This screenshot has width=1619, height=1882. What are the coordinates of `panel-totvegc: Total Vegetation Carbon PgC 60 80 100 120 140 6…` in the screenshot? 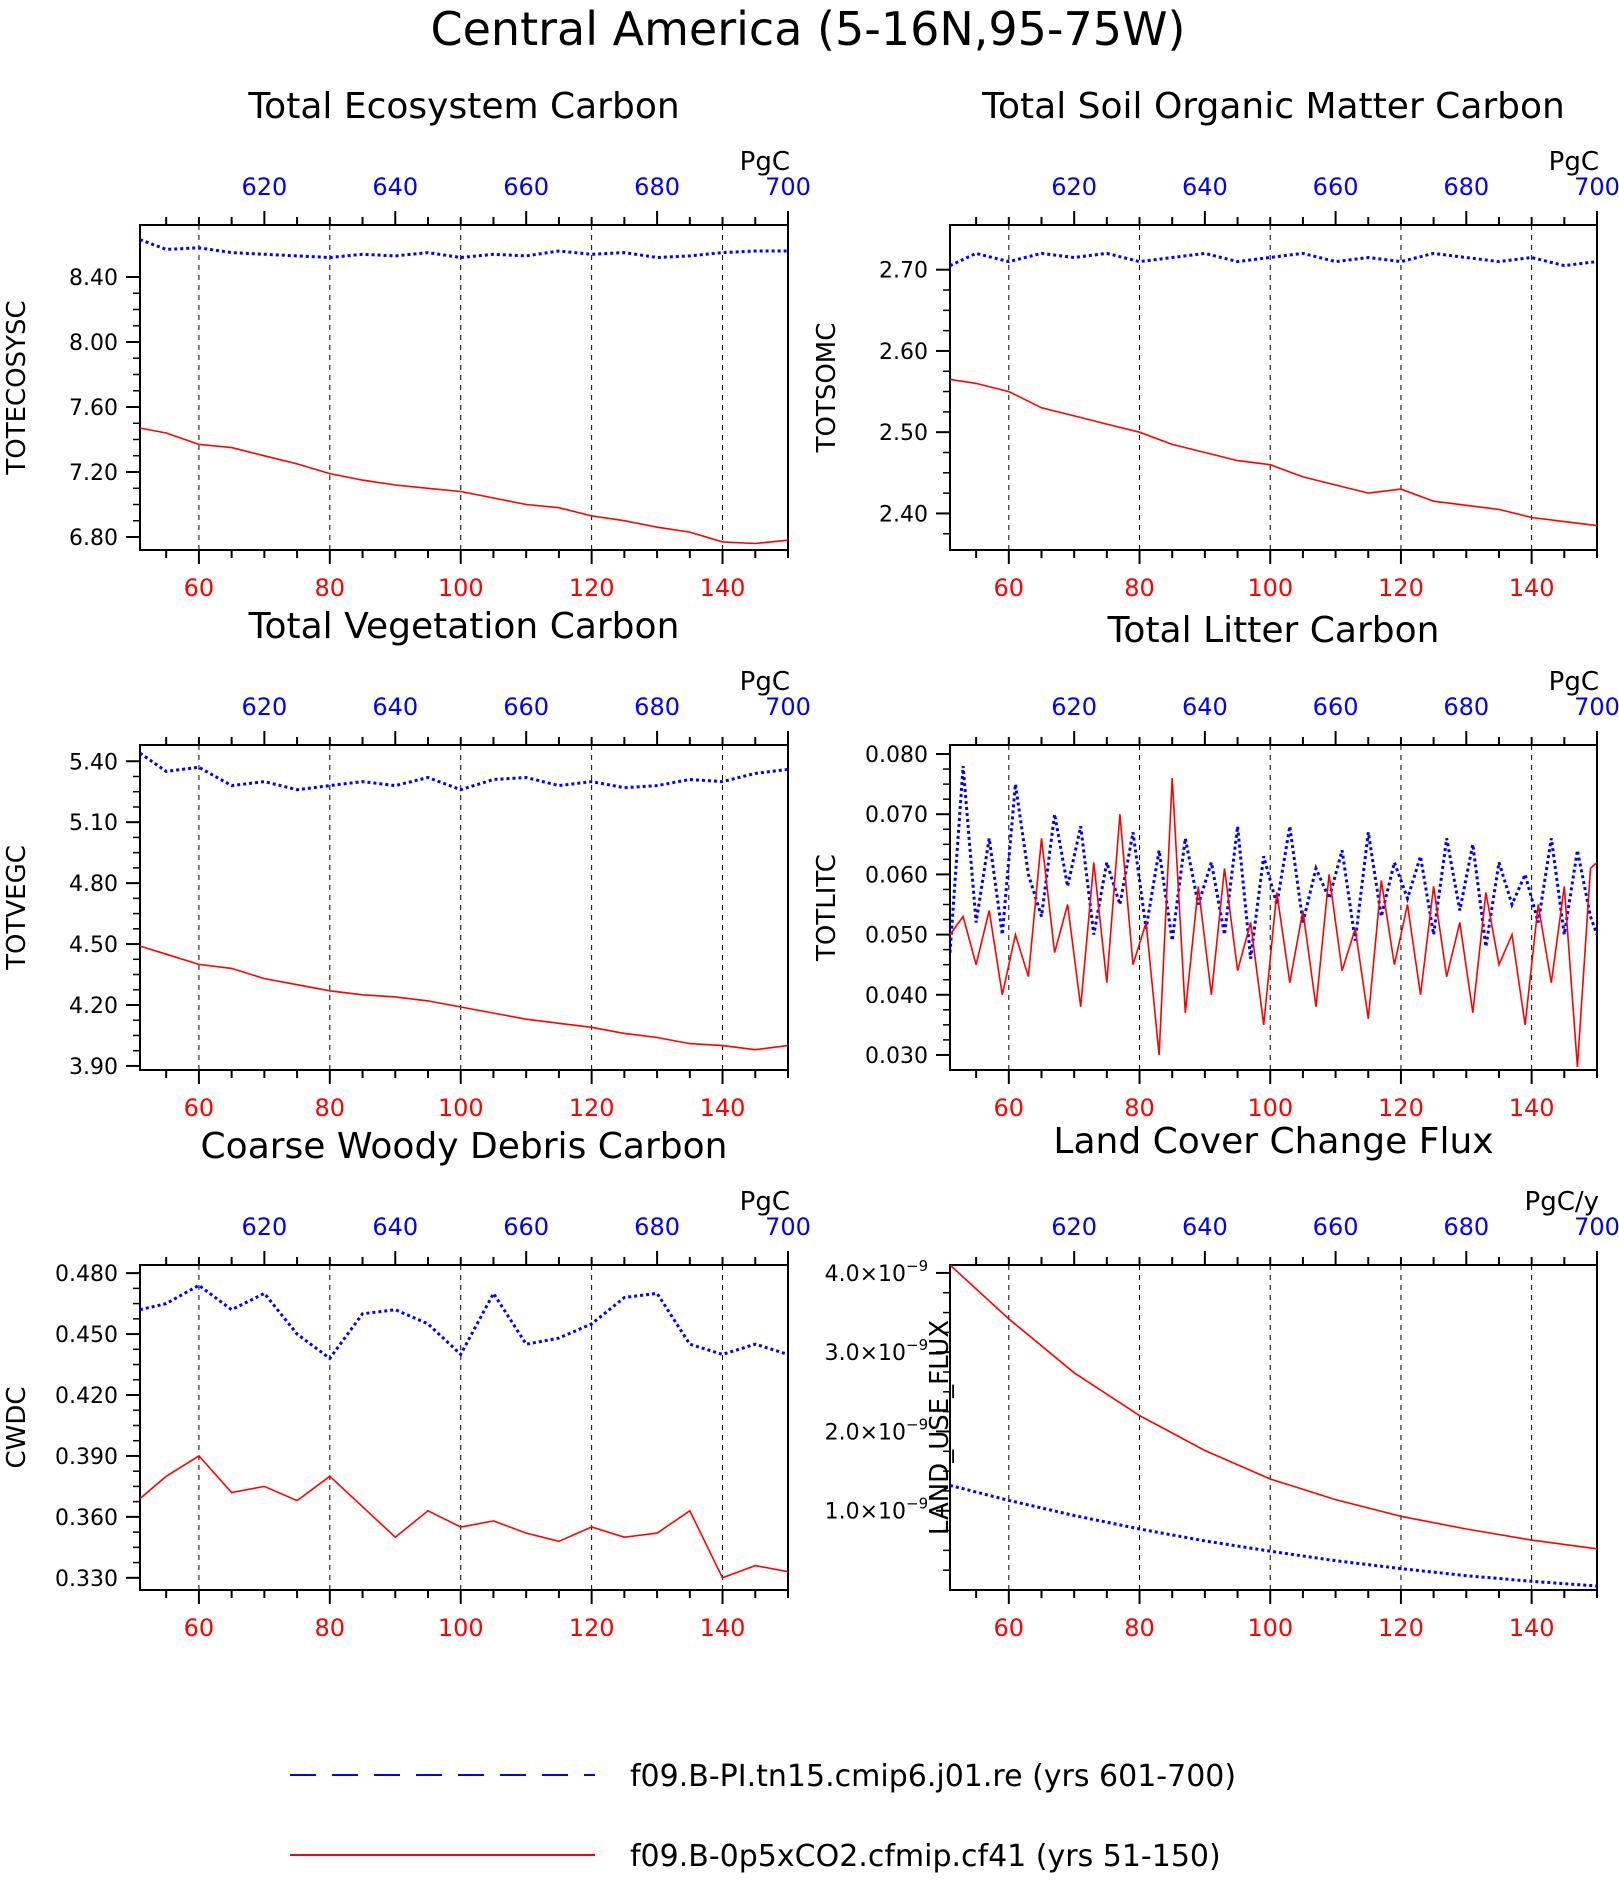 It's located at (406, 864).